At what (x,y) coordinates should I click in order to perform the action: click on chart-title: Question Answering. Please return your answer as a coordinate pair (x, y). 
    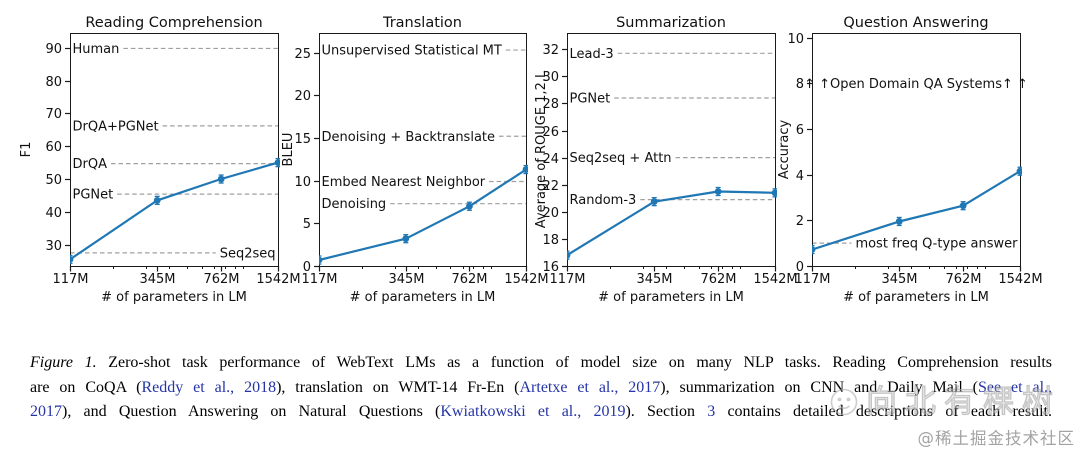
    Looking at the image, I should click on (915, 23).